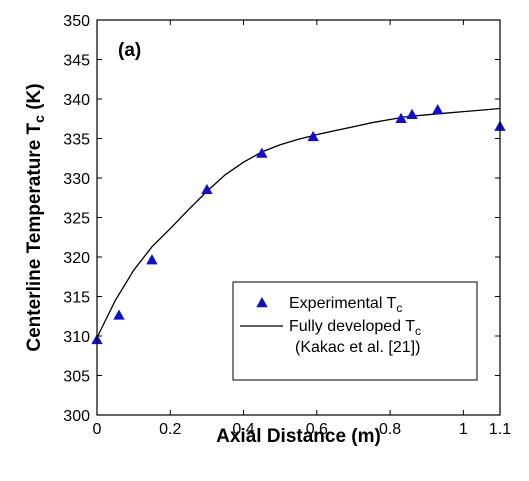 The width and height of the screenshot is (529, 481). I want to click on x-tick-label: 0.2, so click(170, 429).